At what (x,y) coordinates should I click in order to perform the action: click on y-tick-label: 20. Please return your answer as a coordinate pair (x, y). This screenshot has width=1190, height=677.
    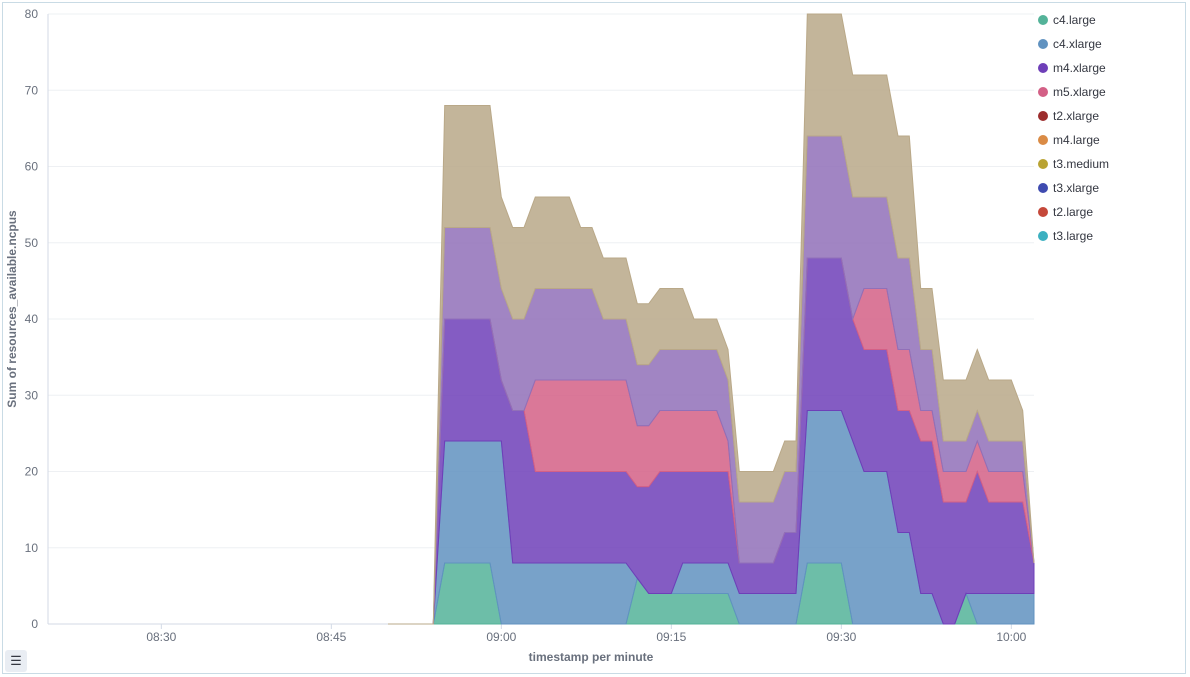
    Looking at the image, I should click on (32, 472).